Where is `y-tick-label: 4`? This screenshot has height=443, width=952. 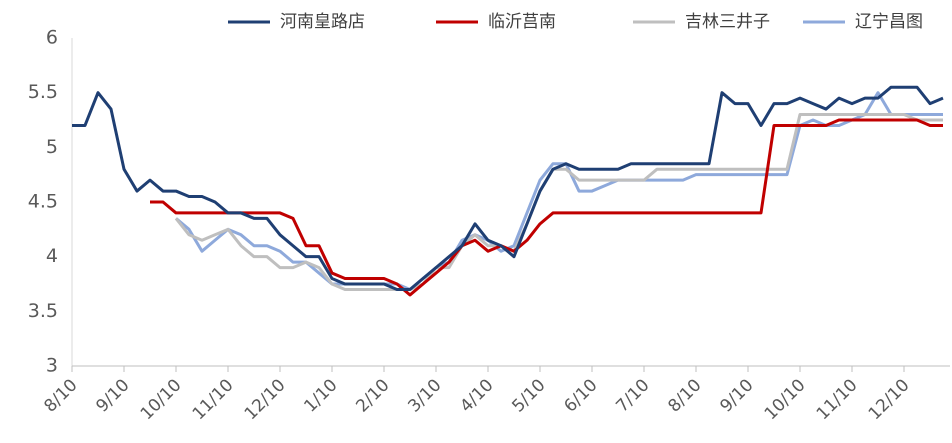
y-tick-label: 4 is located at coordinates (52, 256).